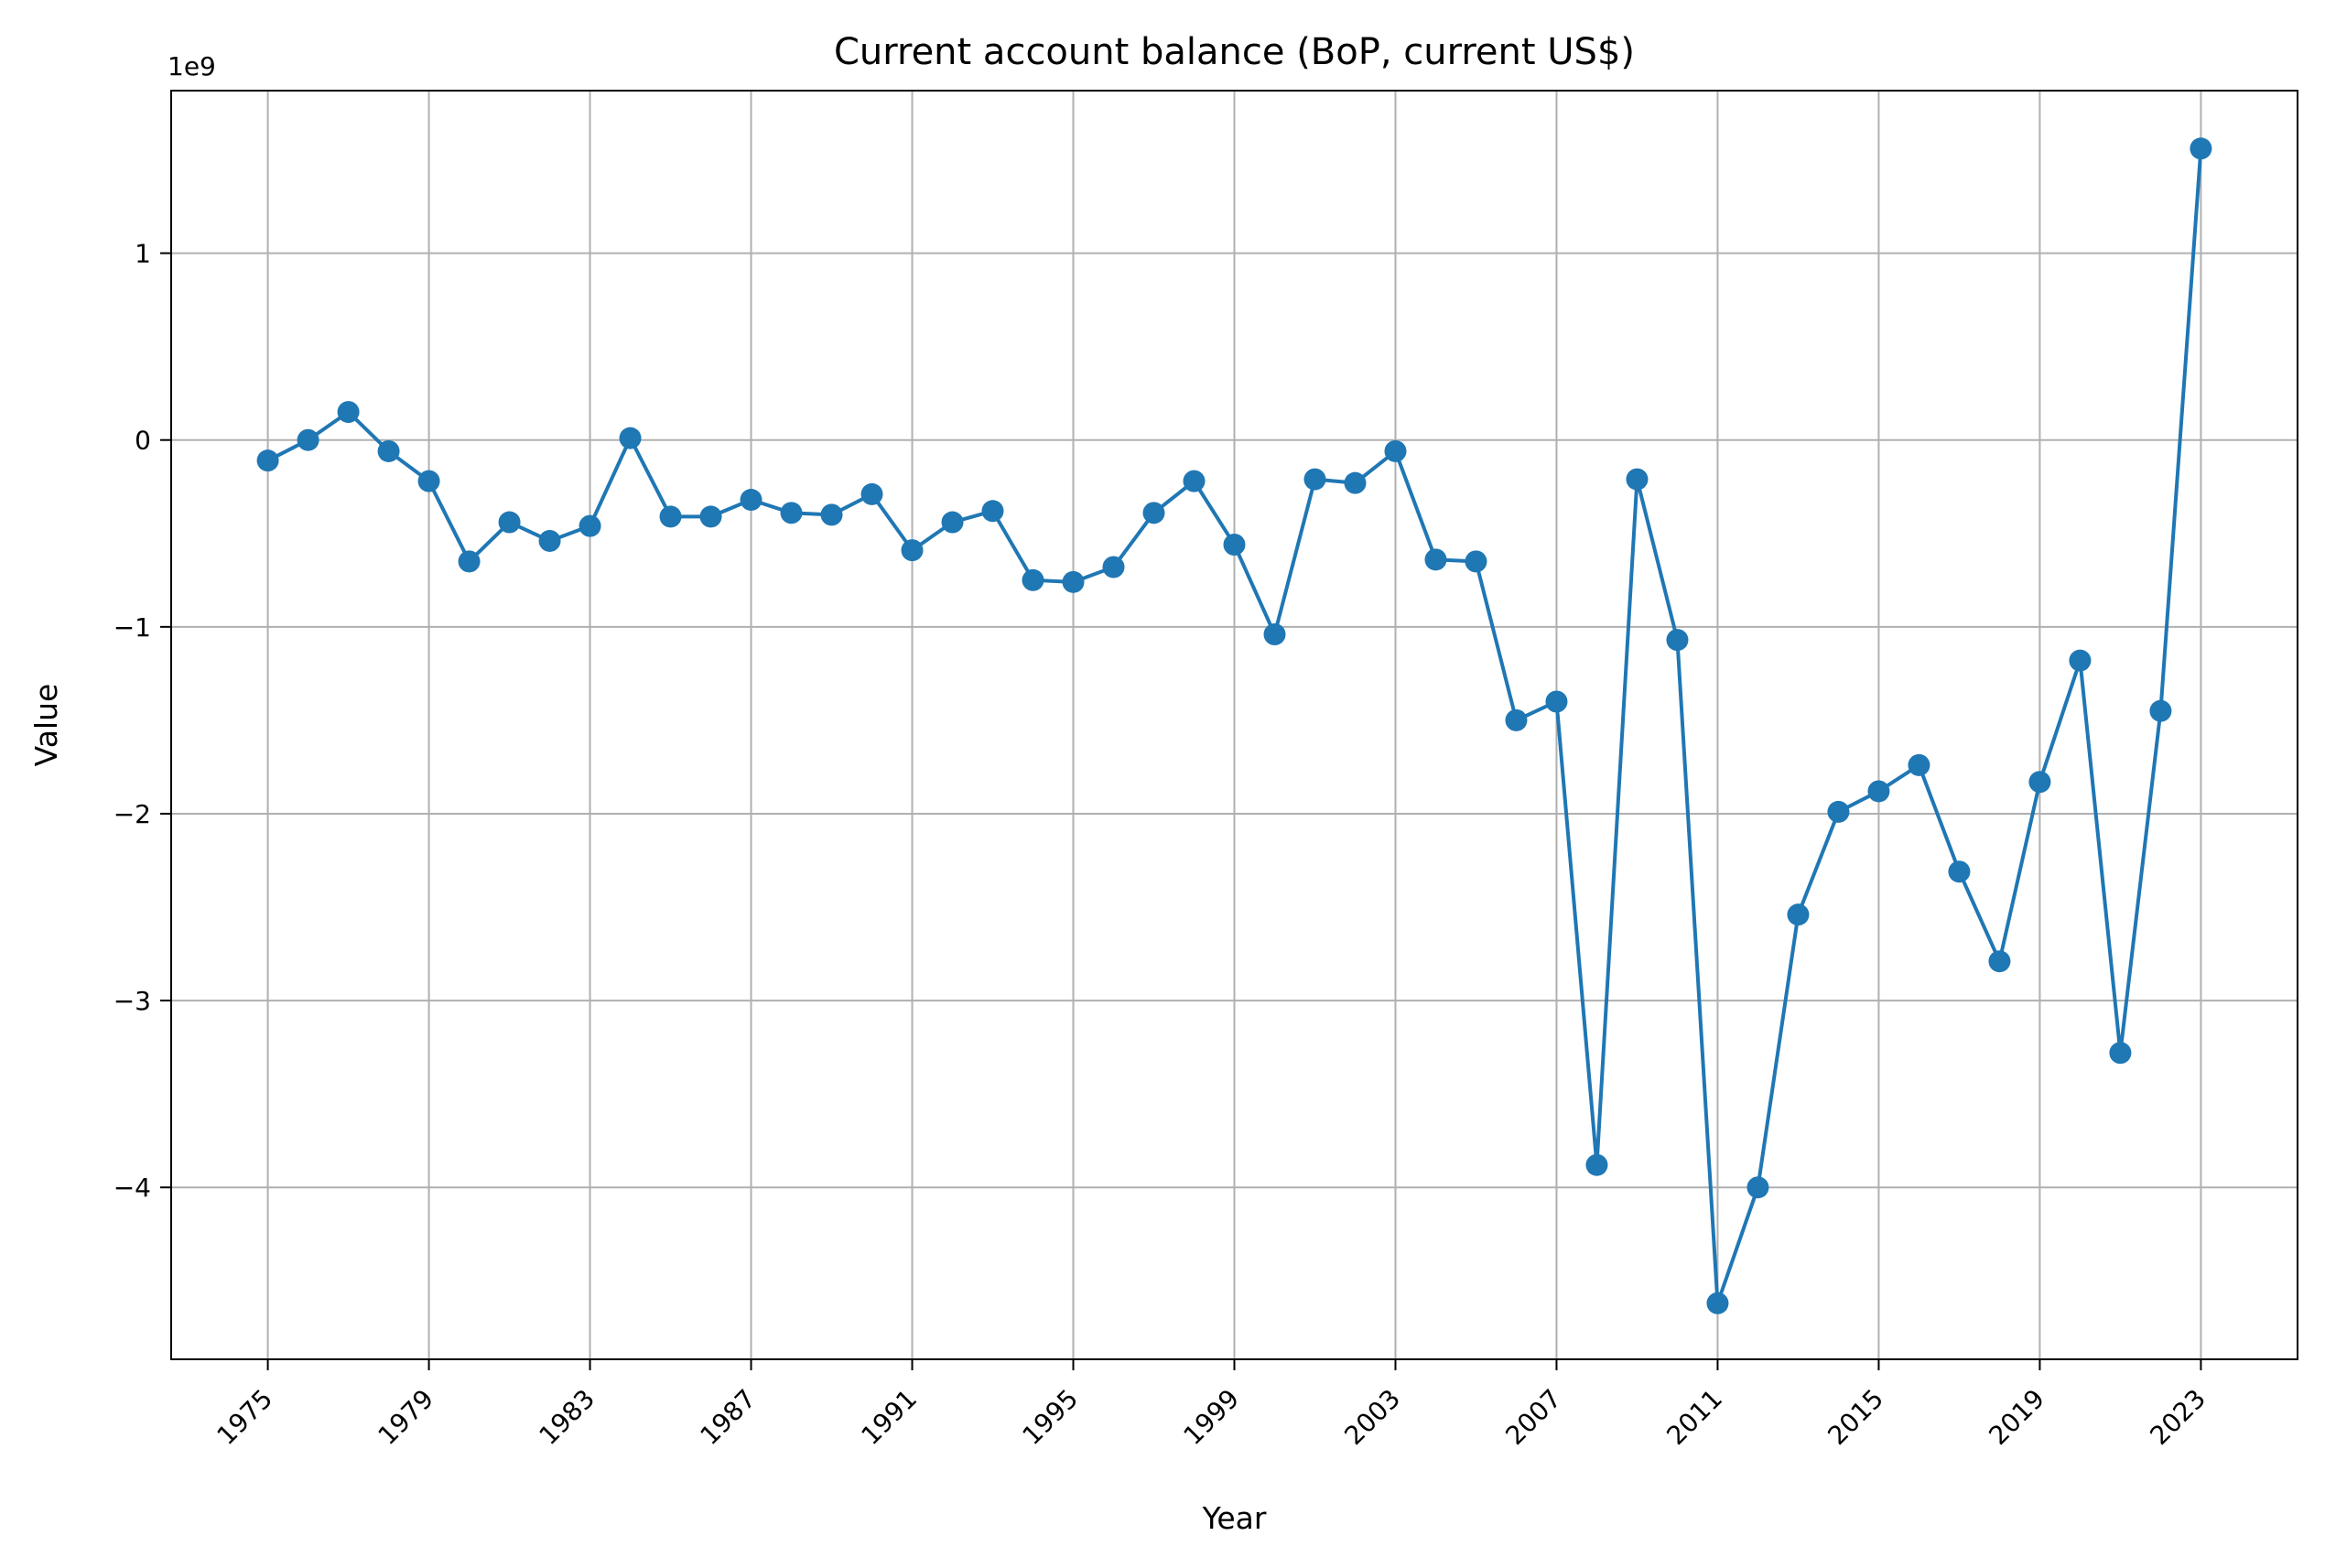  Describe the element at coordinates (46, 725) in the screenshot. I see `y-axis-label: Value` at that location.